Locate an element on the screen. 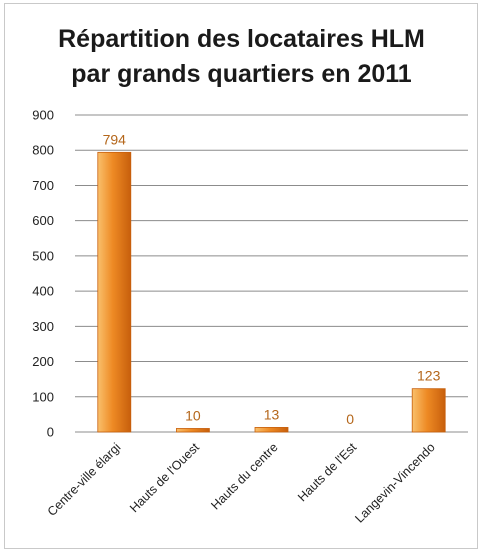 Image resolution: width=483 pixels, height=554 pixels. y-tick-label: 500 is located at coordinates (43, 255).